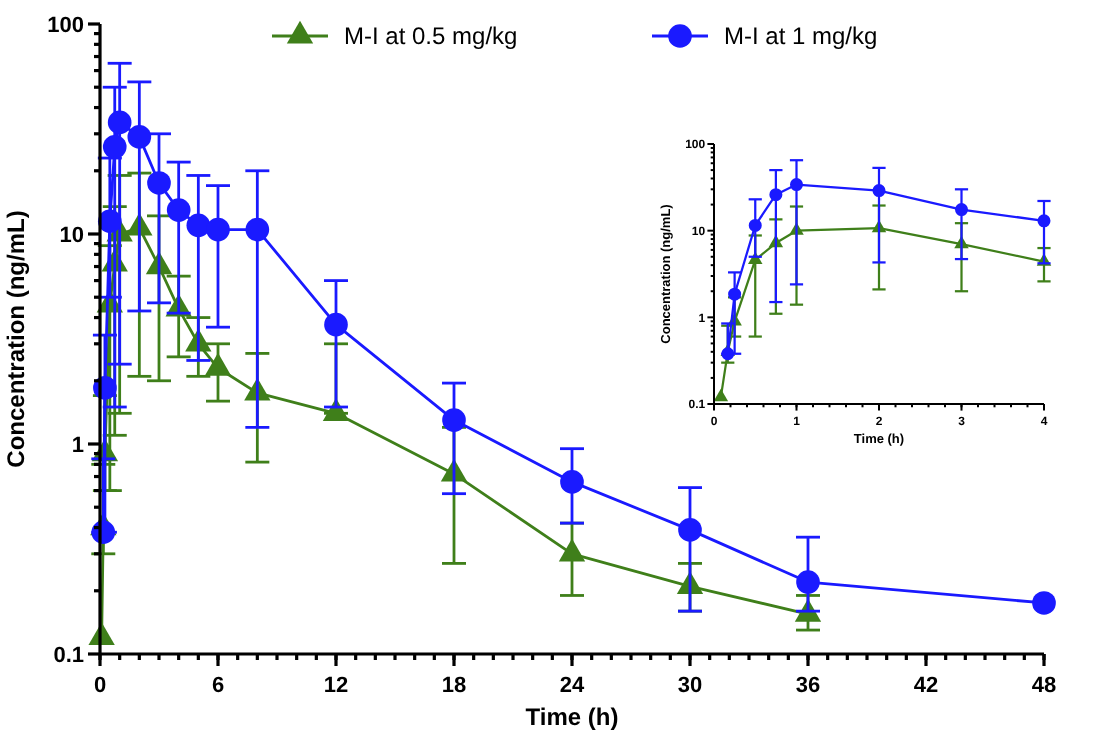 Image resolution: width=1100 pixels, height=744 pixels. What do you see at coordinates (1044, 686) in the screenshot?
I see `x-tick-label: 48` at bounding box center [1044, 686].